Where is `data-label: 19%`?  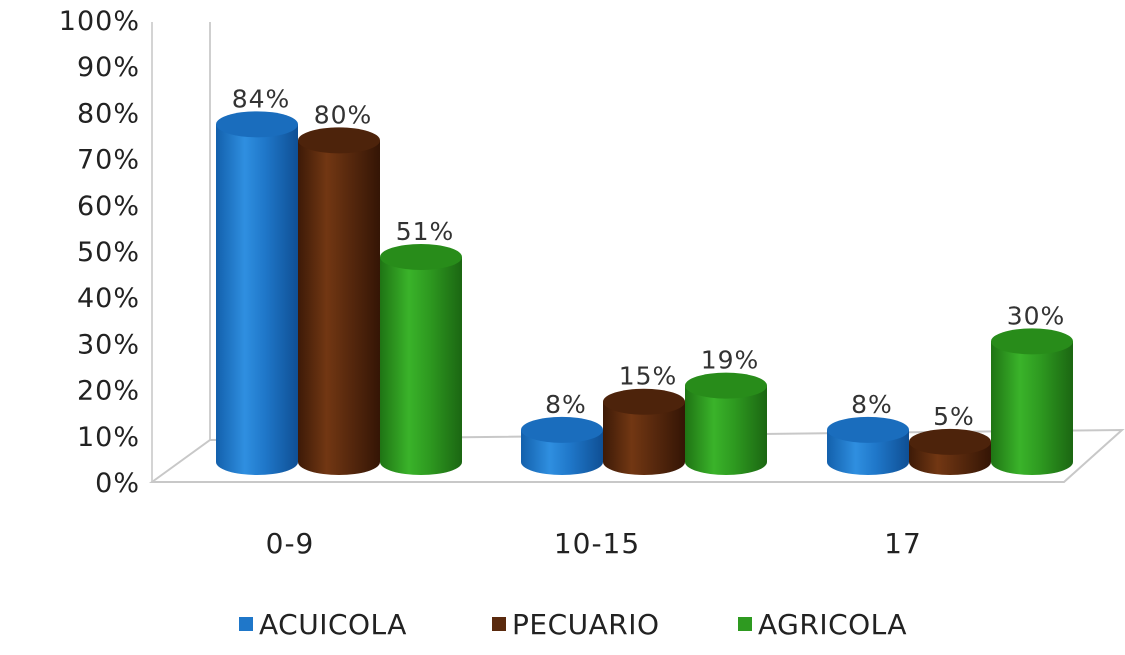
data-label: 19% is located at coordinates (730, 360).